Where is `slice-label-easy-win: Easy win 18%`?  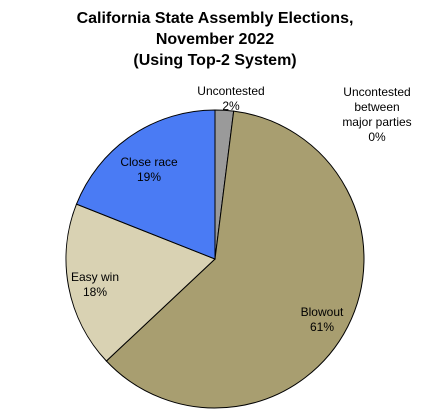 slice-label-easy-win: Easy win 18% is located at coordinates (95, 284).